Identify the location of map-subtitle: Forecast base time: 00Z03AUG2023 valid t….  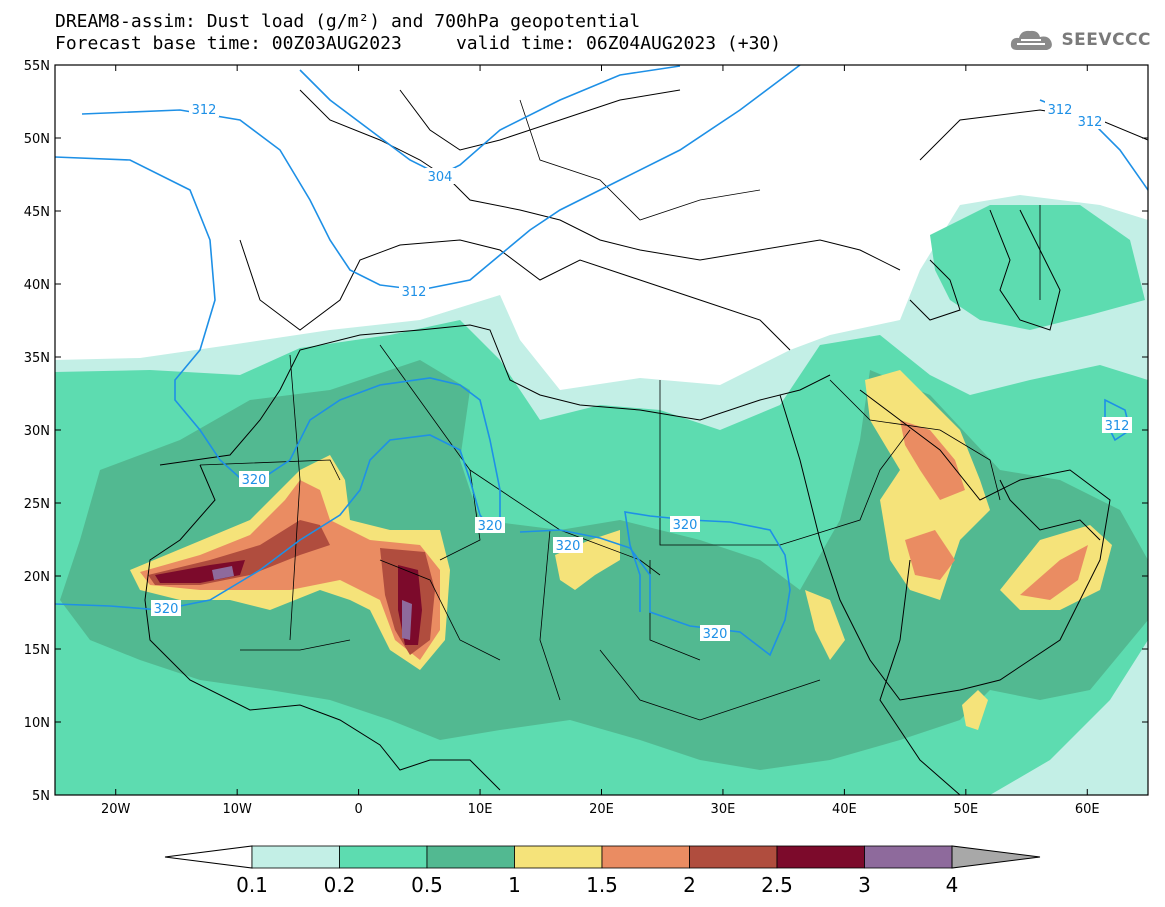
(418, 43).